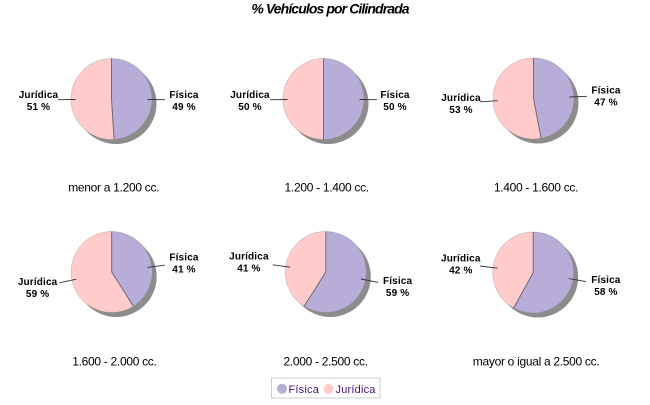 The image size is (650, 405). What do you see at coordinates (536, 187) in the screenshot?
I see `svg-text: 1.400 - 1.600 cc.` at bounding box center [536, 187].